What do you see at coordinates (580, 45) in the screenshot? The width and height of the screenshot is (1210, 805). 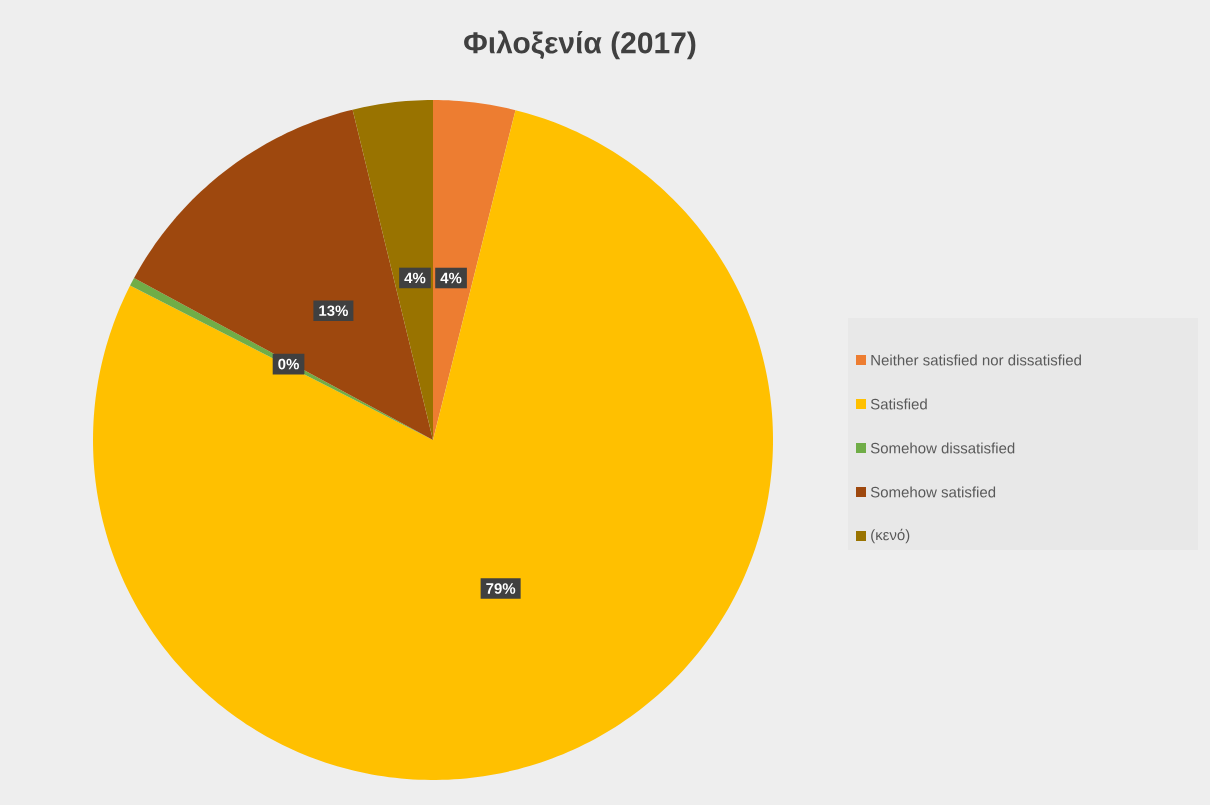 I see `chart-title: Φιλοξενία (2017)` at bounding box center [580, 45].